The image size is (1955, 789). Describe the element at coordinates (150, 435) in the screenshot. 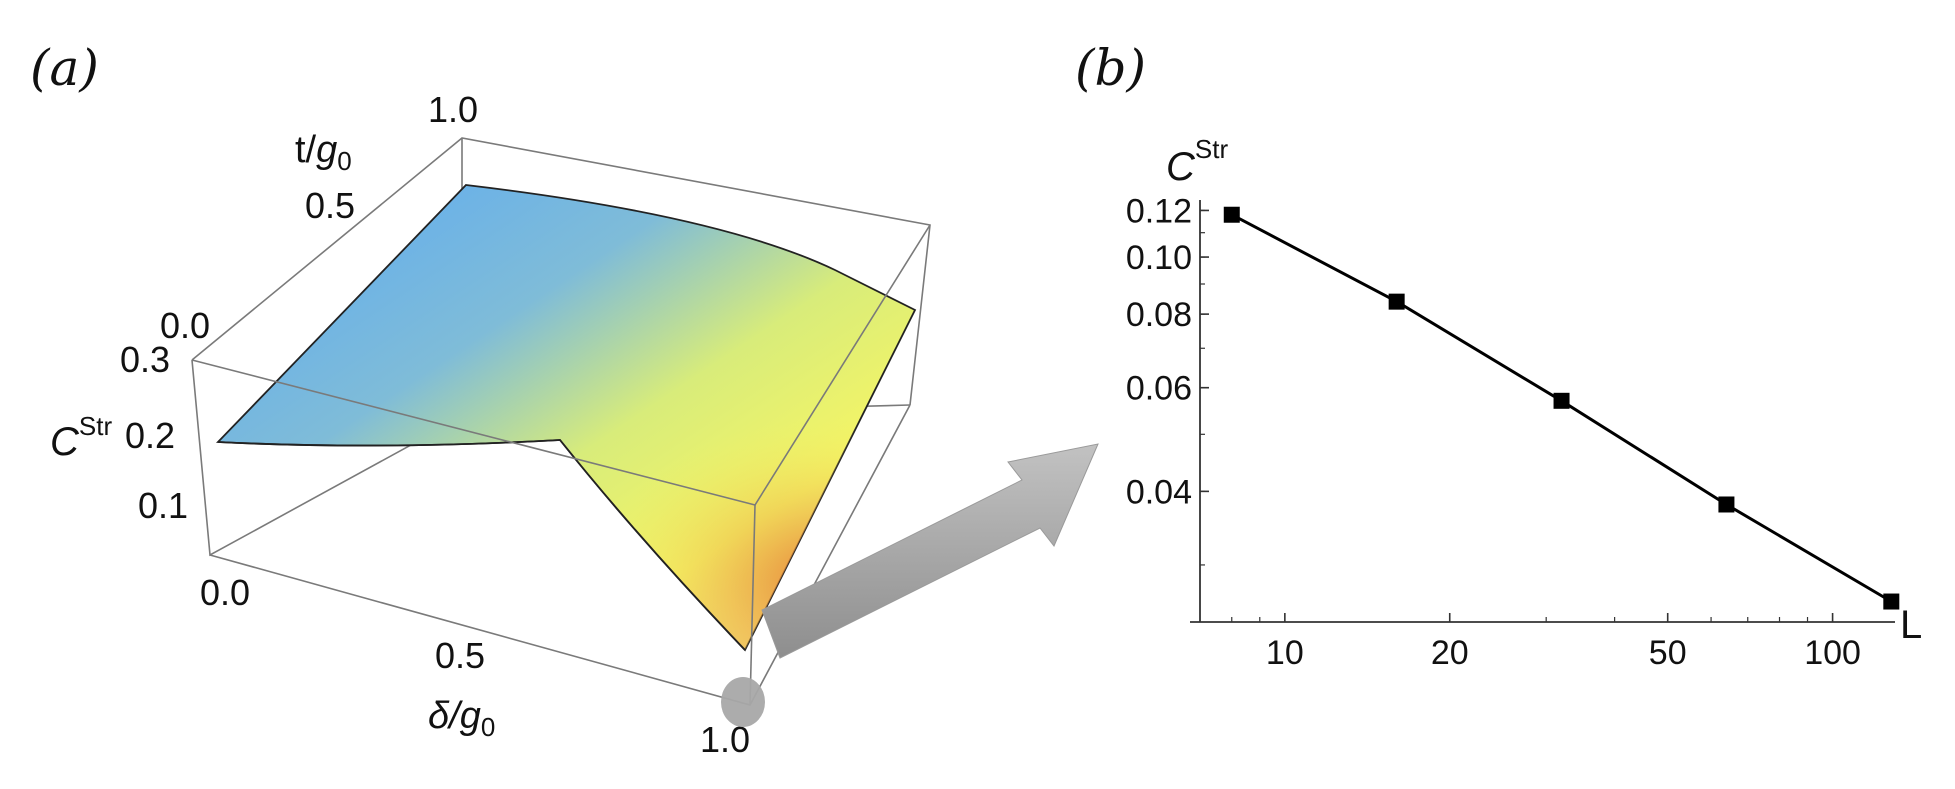

I see `z-tick-02: 0.2` at that location.